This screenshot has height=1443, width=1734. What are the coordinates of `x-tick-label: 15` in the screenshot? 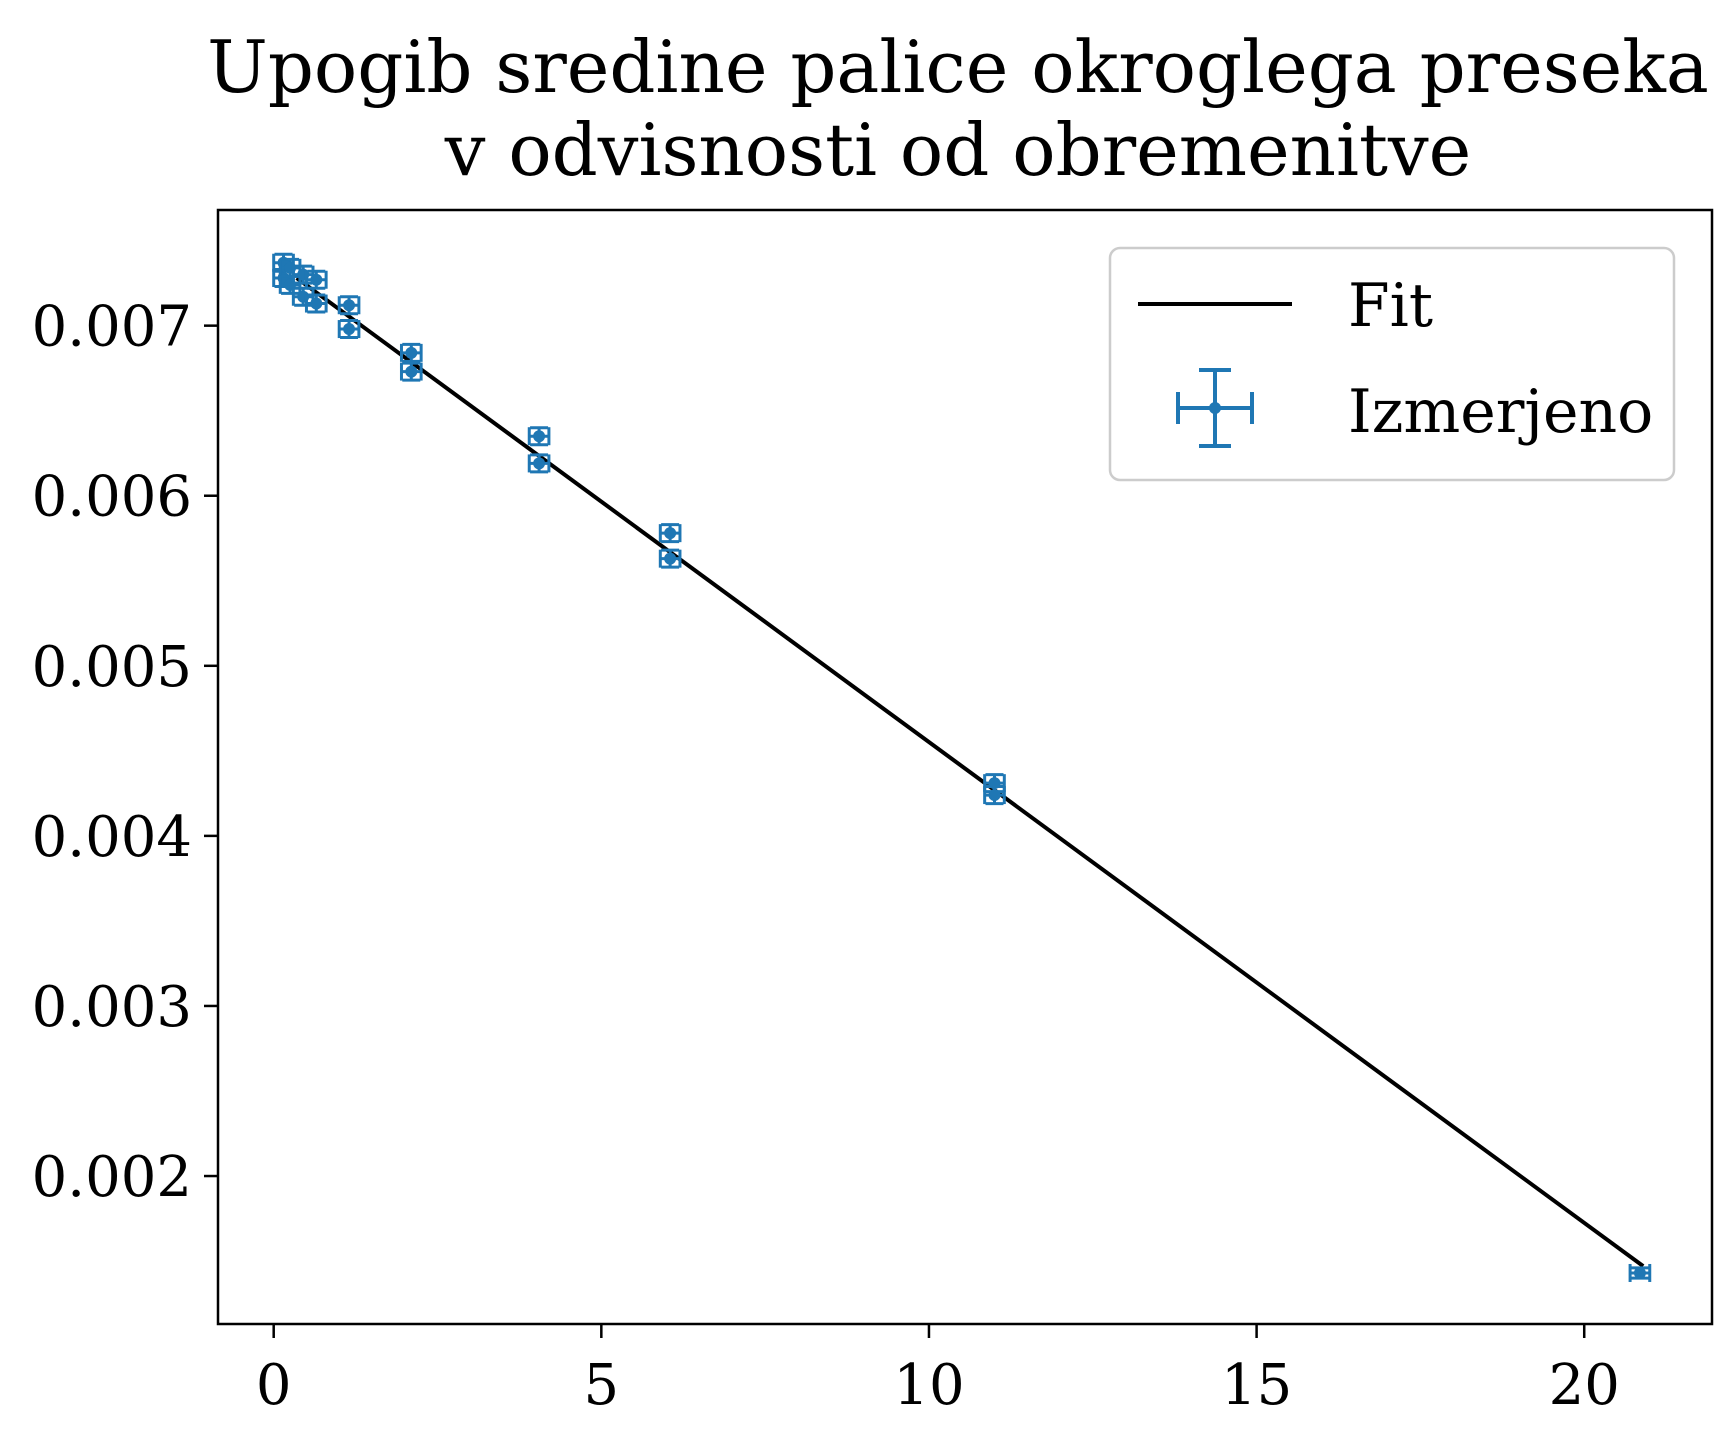 It's located at (1256, 1385).